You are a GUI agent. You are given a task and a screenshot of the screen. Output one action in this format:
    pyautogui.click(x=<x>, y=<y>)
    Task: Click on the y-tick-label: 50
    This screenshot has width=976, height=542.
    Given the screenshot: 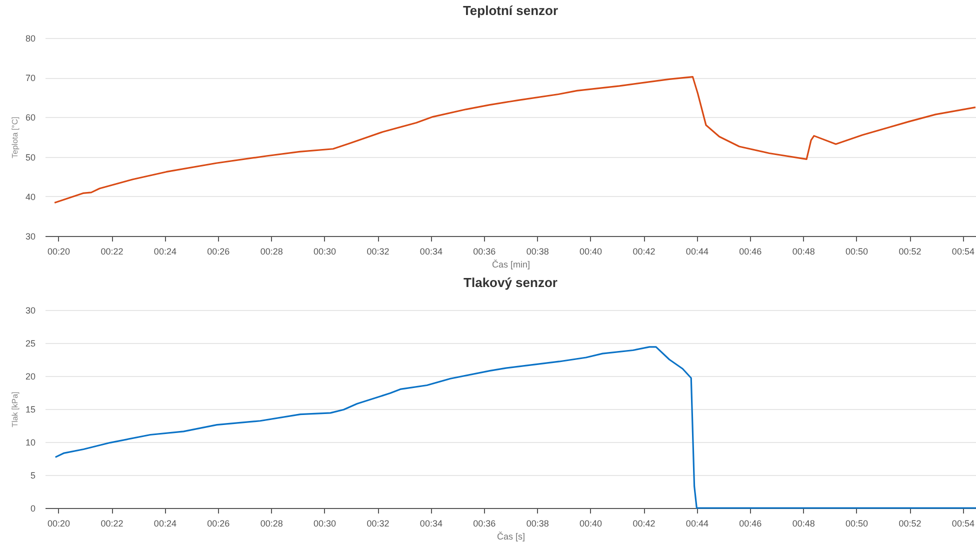 What is the action you would take?
    pyautogui.click(x=30, y=157)
    